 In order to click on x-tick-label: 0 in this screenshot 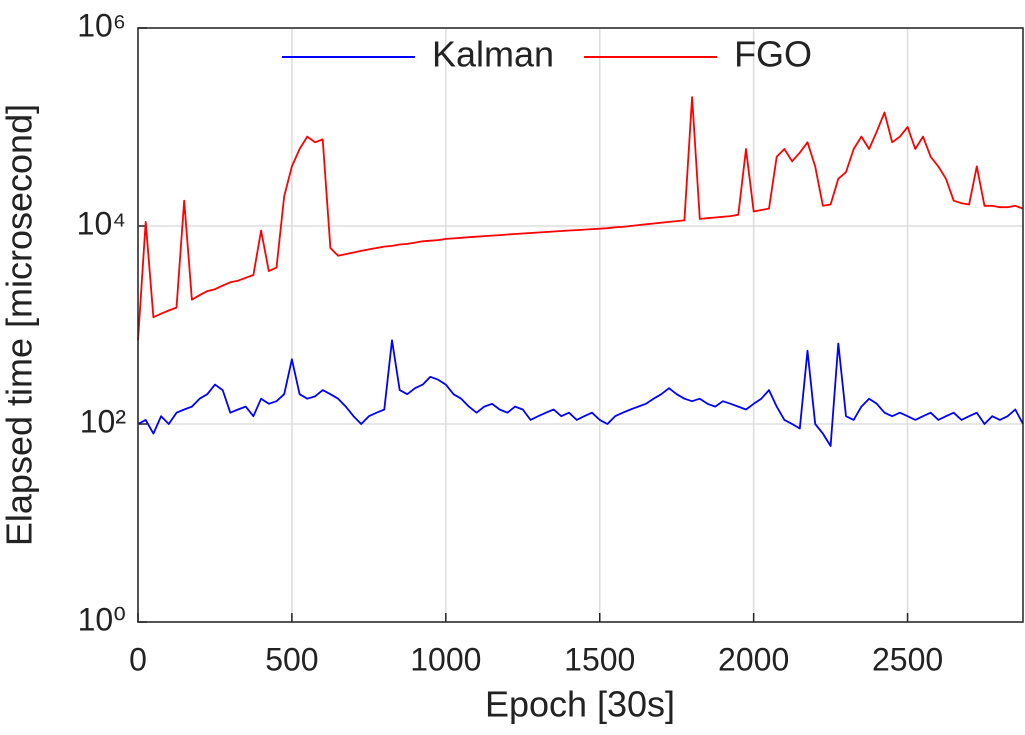, I will do `click(138, 659)`.